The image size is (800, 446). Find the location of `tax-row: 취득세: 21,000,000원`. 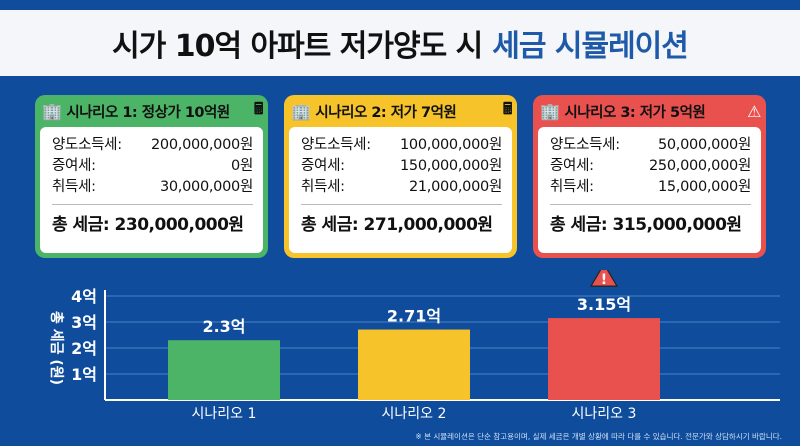

tax-row: 취득세: 21,000,000원 is located at coordinates (401, 187).